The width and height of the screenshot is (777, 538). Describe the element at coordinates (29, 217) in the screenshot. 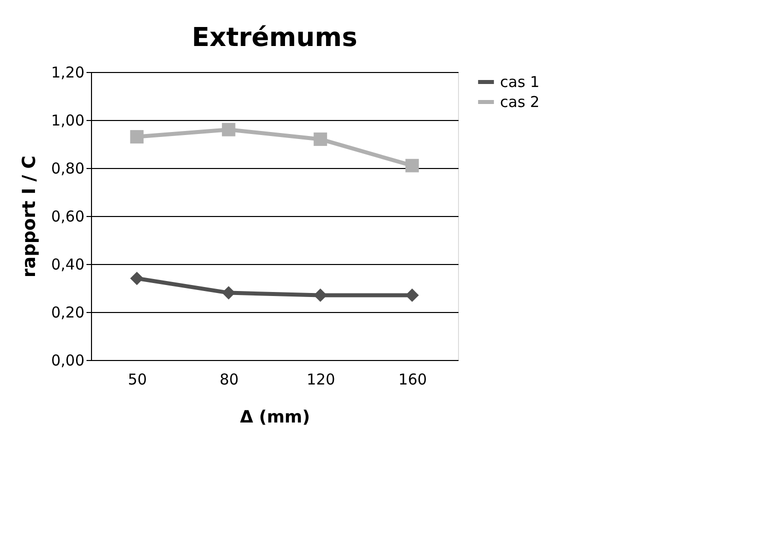

I see `y-axis-title: rapport I / C` at that location.